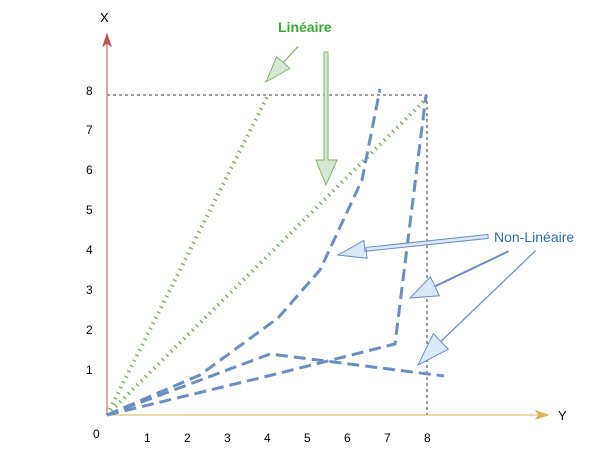 The height and width of the screenshot is (457, 597). I want to click on horizontal-axis, so click(328, 415).